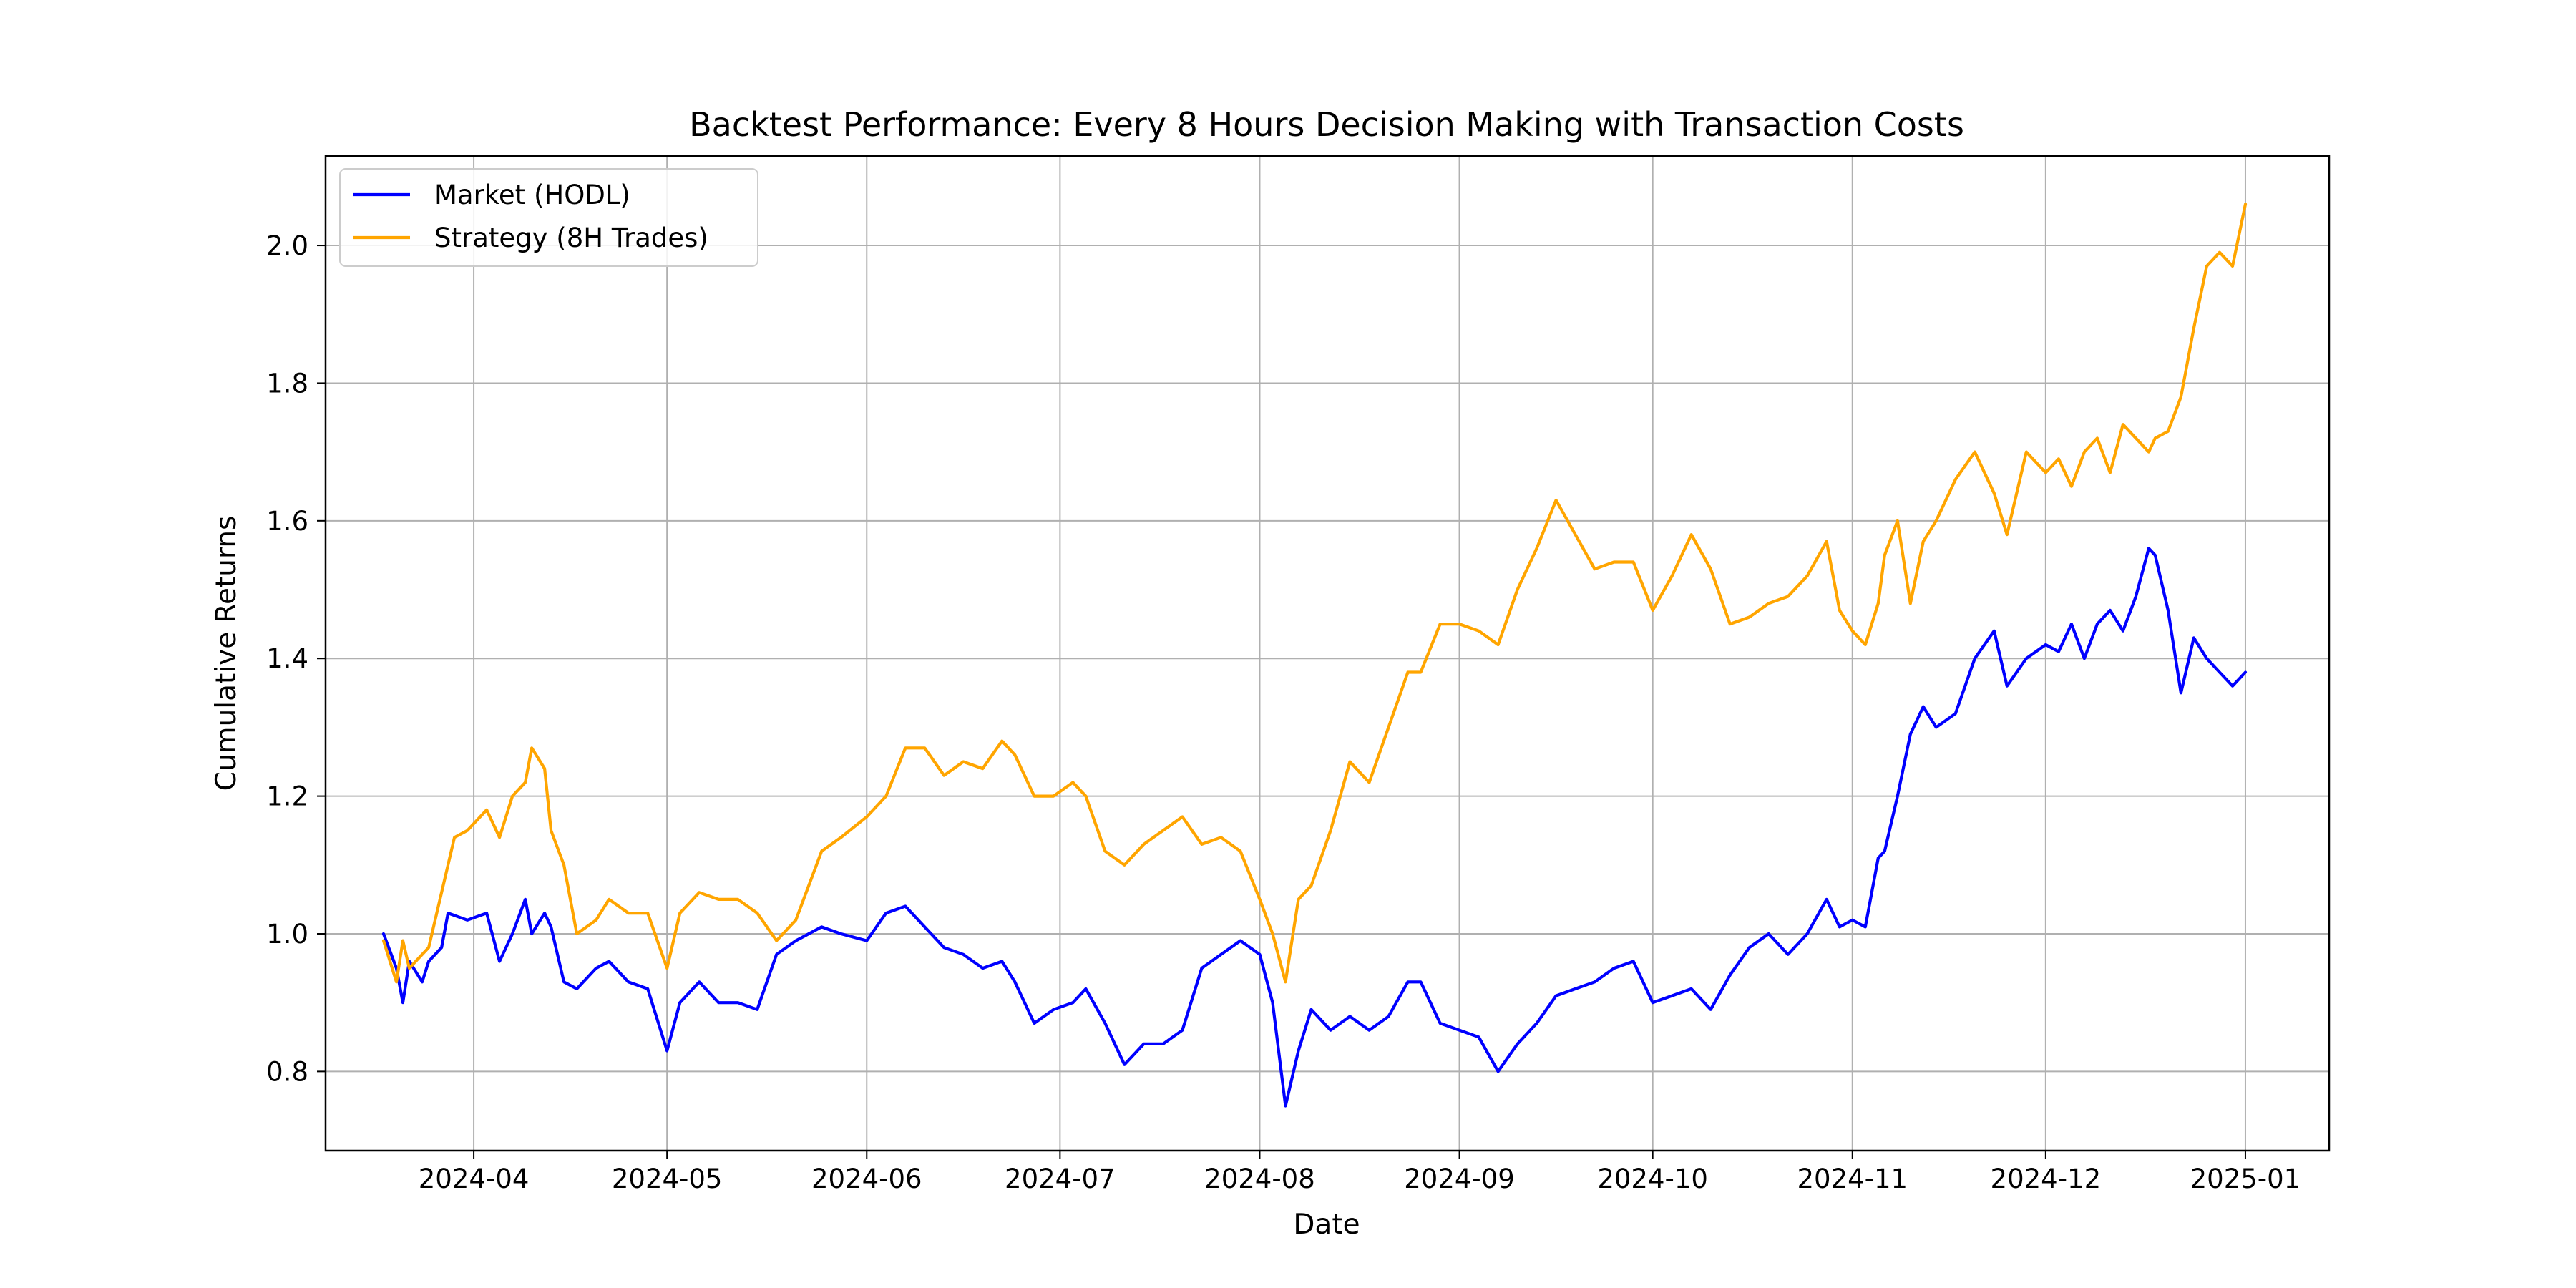 The width and height of the screenshot is (2576, 1288). What do you see at coordinates (1326, 1225) in the screenshot?
I see `x-axis-label: Date` at bounding box center [1326, 1225].